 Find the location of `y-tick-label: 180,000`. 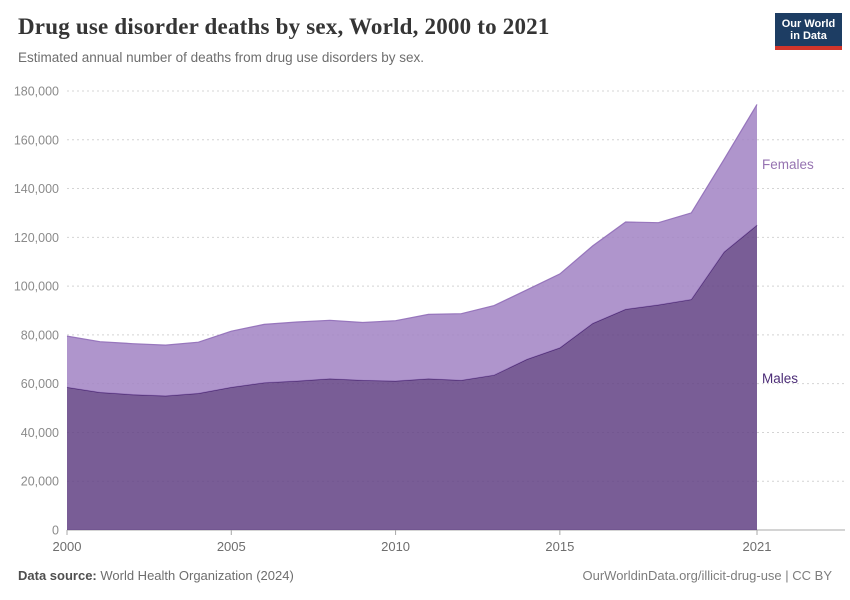

y-tick-label: 180,000 is located at coordinates (36, 92).